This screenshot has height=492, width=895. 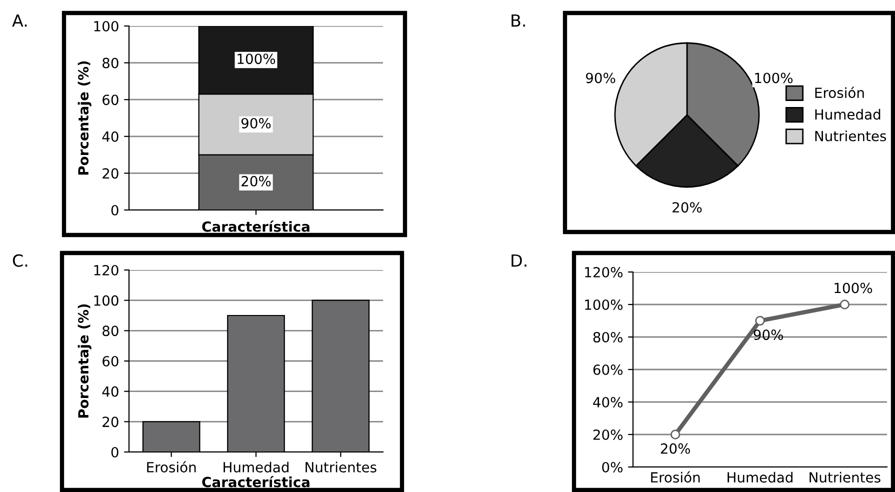 What do you see at coordinates (853, 288) in the screenshot?
I see `data-label: 100%` at bounding box center [853, 288].